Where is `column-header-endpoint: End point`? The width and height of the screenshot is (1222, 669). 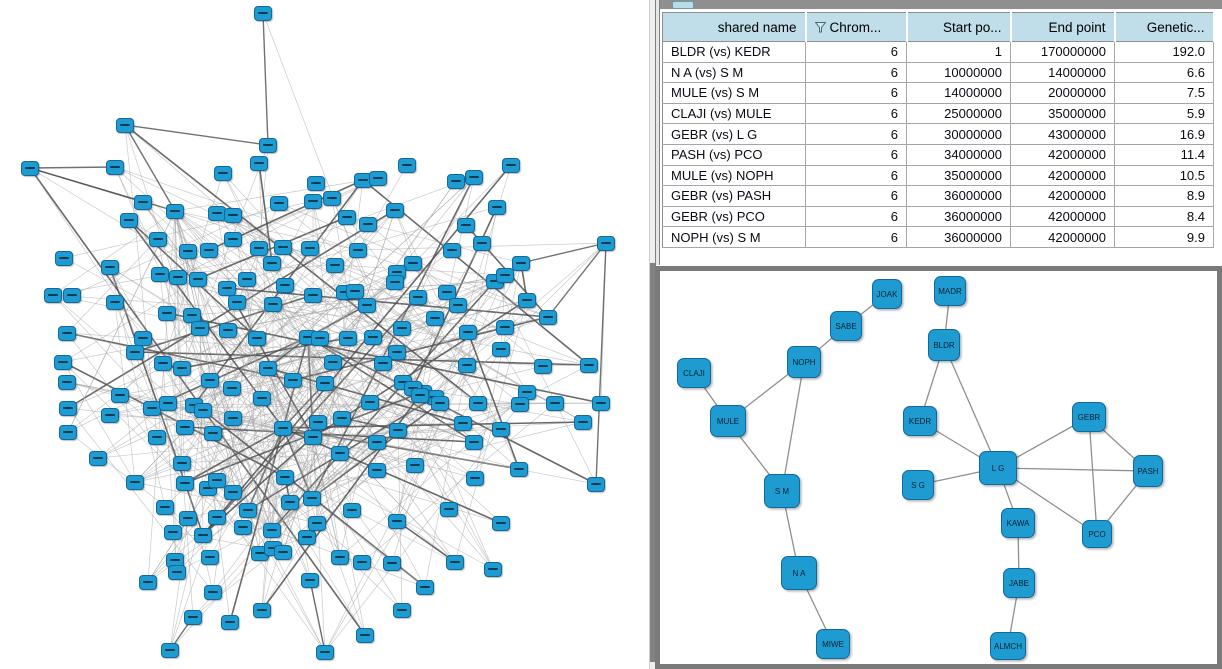
column-header-endpoint: End point is located at coordinates (1063, 27).